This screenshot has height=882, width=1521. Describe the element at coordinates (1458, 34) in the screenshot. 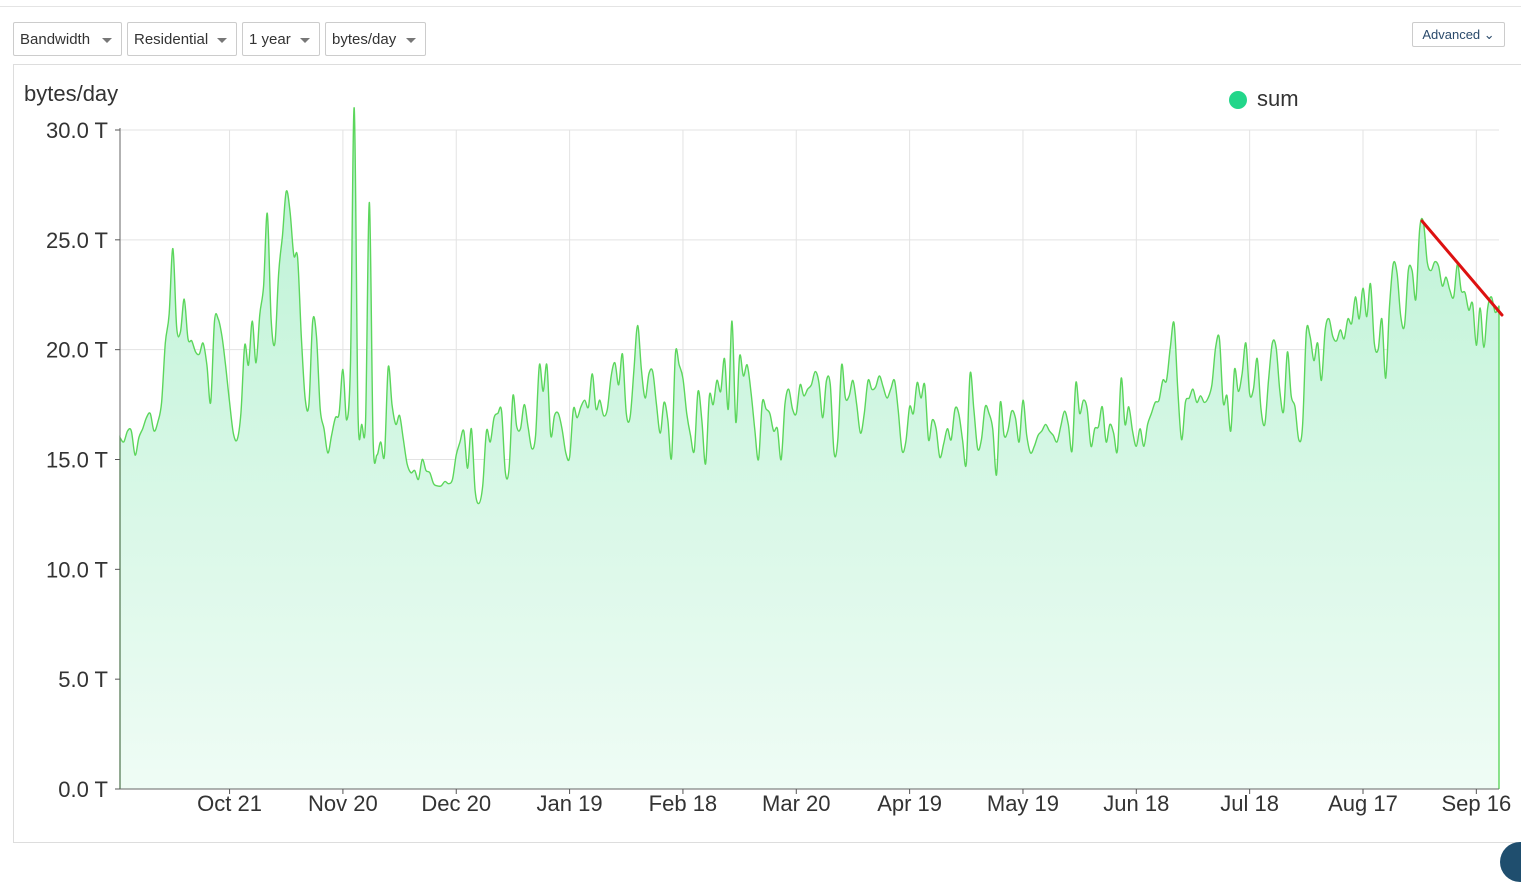

I see `advanced-button: Advanced ⌄` at that location.